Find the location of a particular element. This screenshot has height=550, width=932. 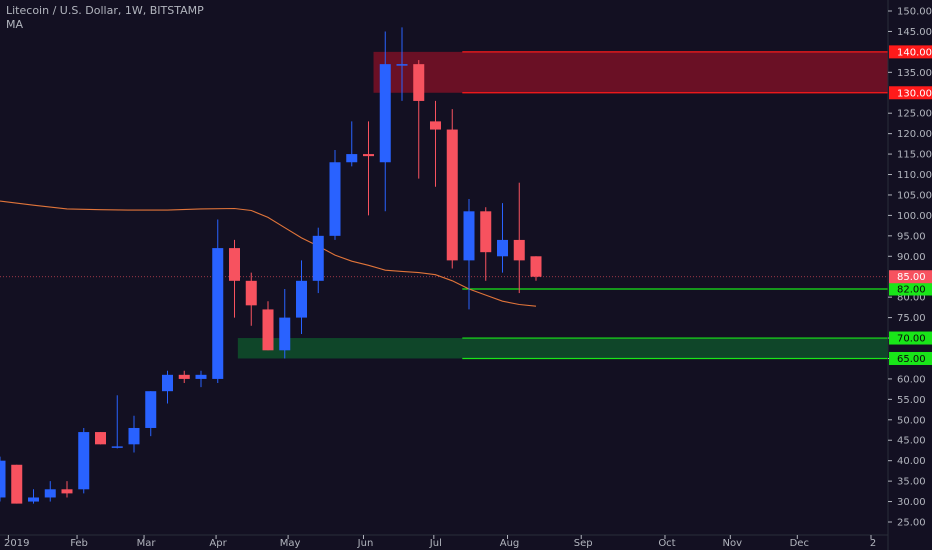

y-tick-label: 75.00 is located at coordinates (911, 318).